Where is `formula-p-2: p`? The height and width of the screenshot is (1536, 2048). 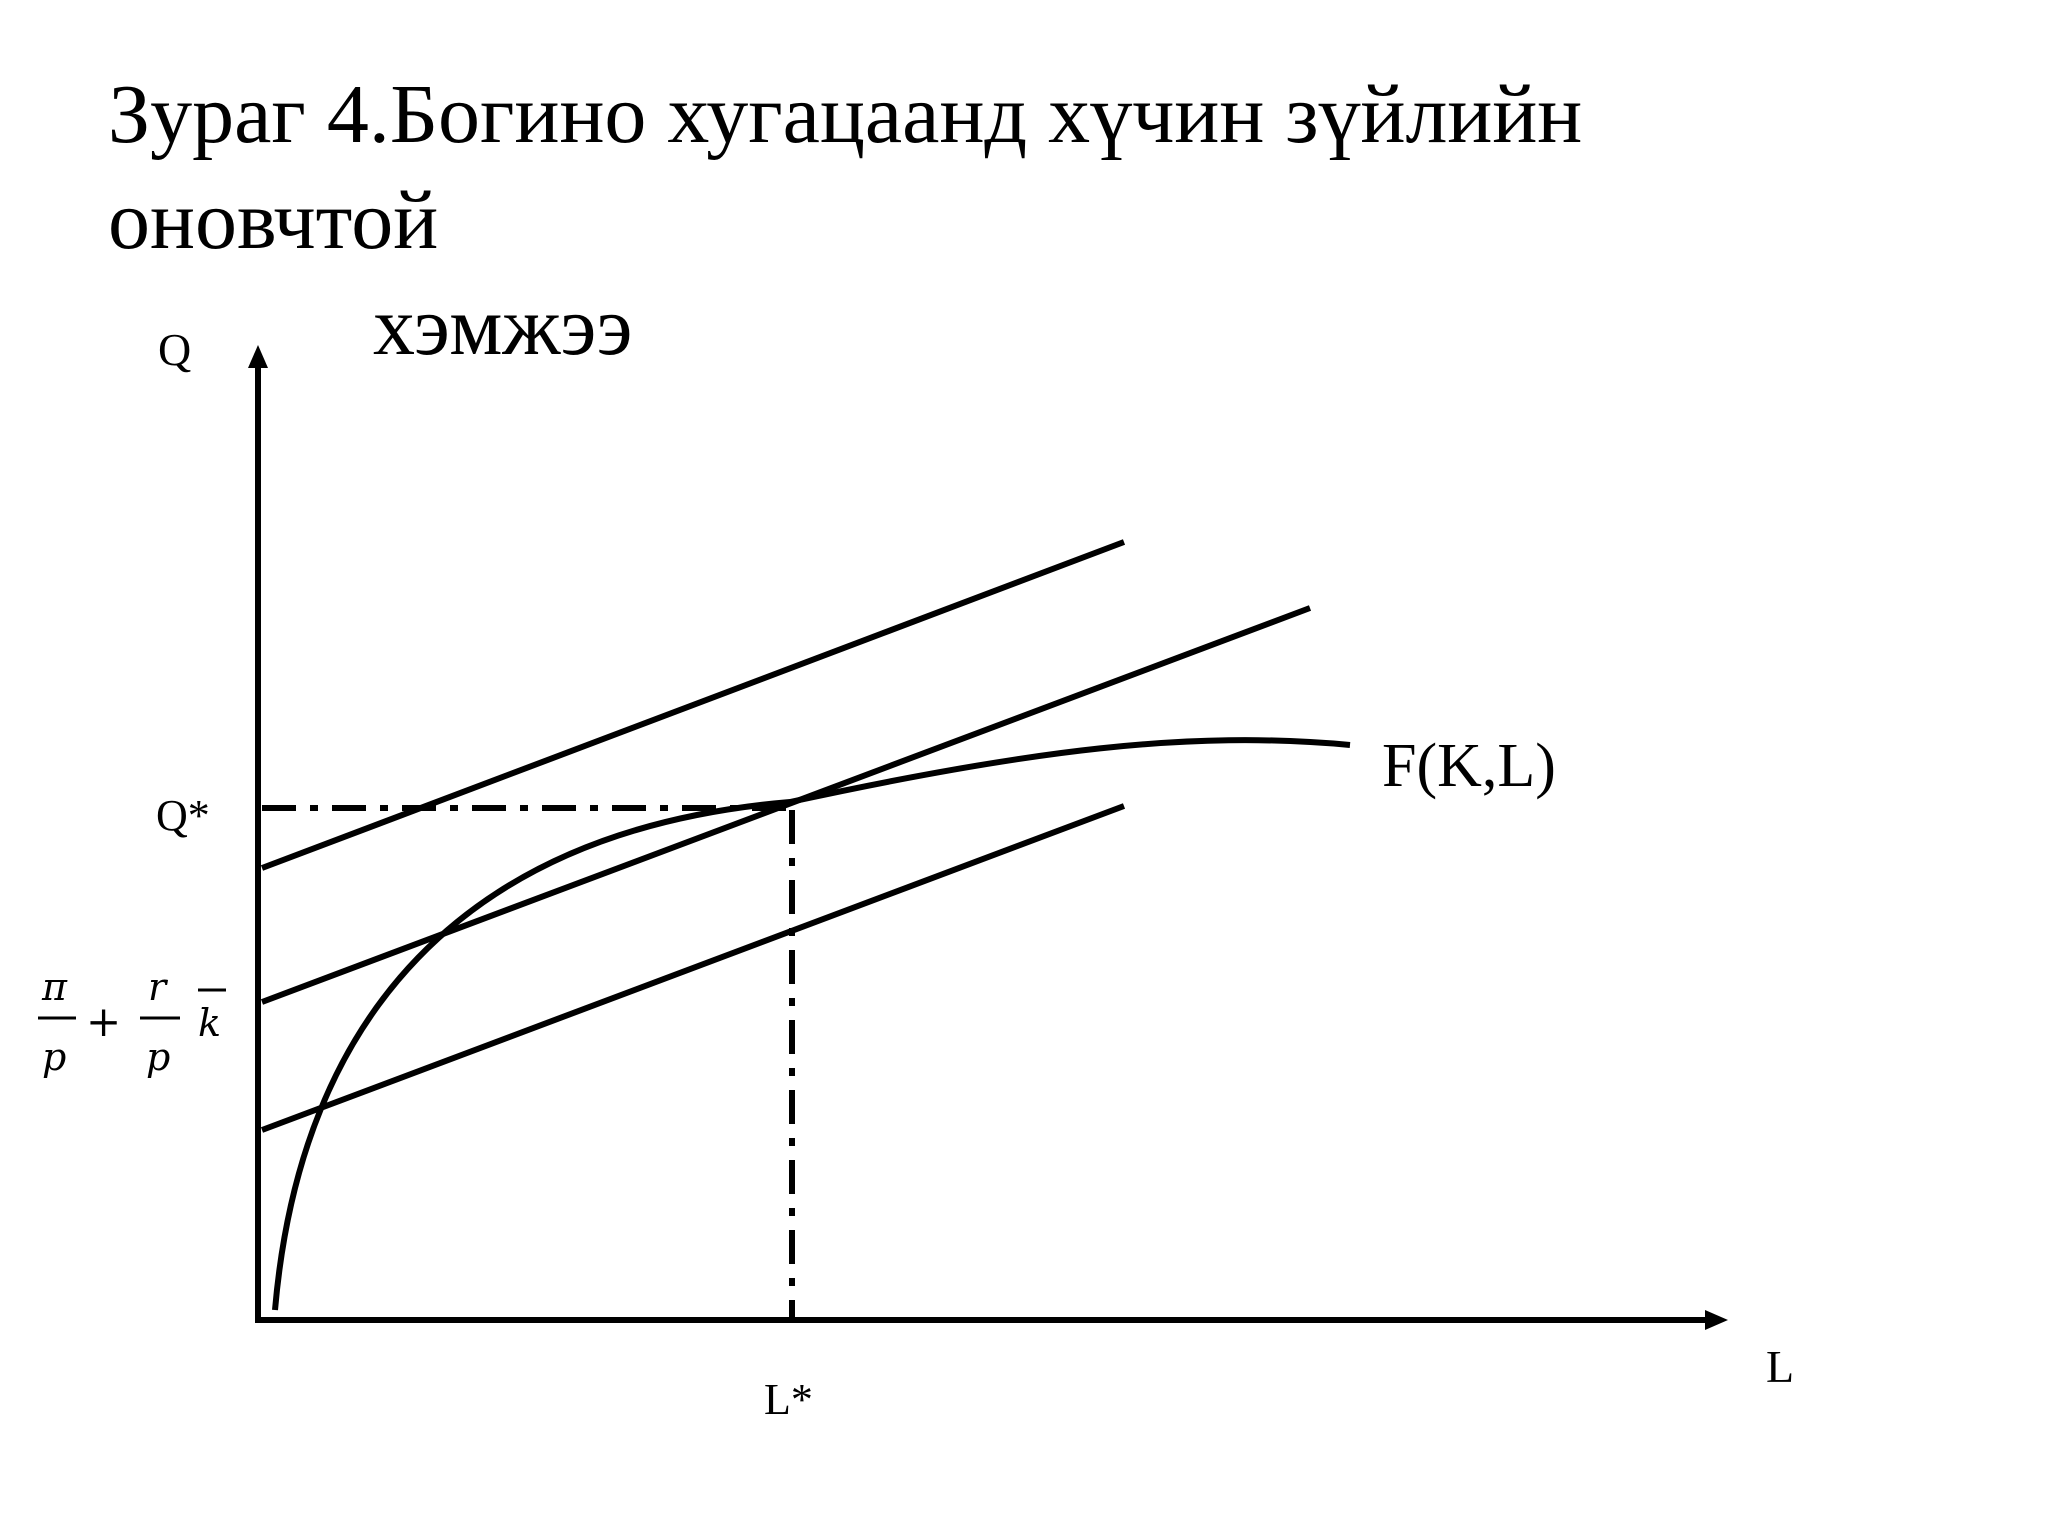
formula-p-2: p is located at coordinates (158, 1057).